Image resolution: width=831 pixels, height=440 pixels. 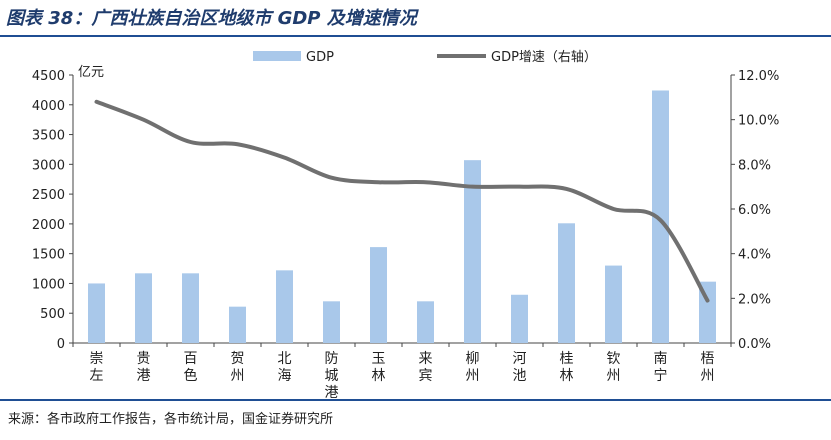 I want to click on x-tick-label: 桂林, so click(x=567, y=367).